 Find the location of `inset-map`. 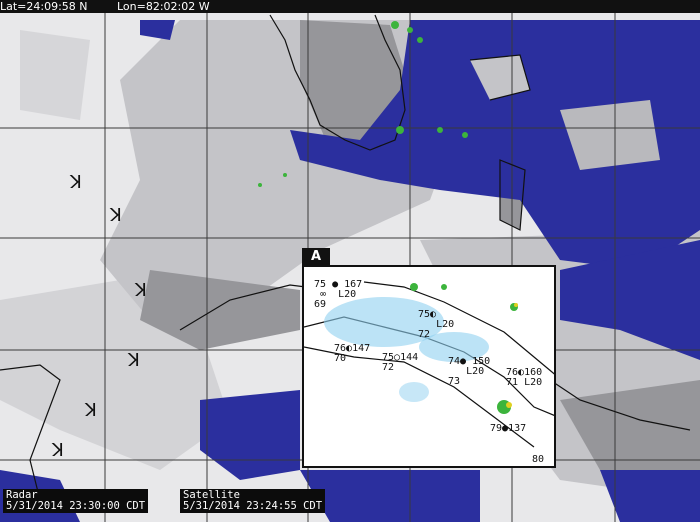

inset-map is located at coordinates (429, 364).